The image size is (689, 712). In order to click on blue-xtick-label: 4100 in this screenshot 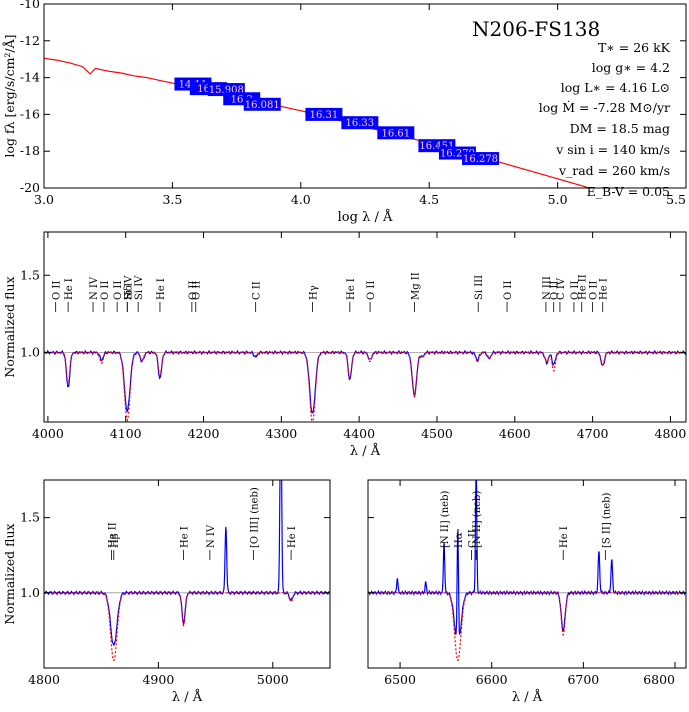, I will do `click(126, 433)`.